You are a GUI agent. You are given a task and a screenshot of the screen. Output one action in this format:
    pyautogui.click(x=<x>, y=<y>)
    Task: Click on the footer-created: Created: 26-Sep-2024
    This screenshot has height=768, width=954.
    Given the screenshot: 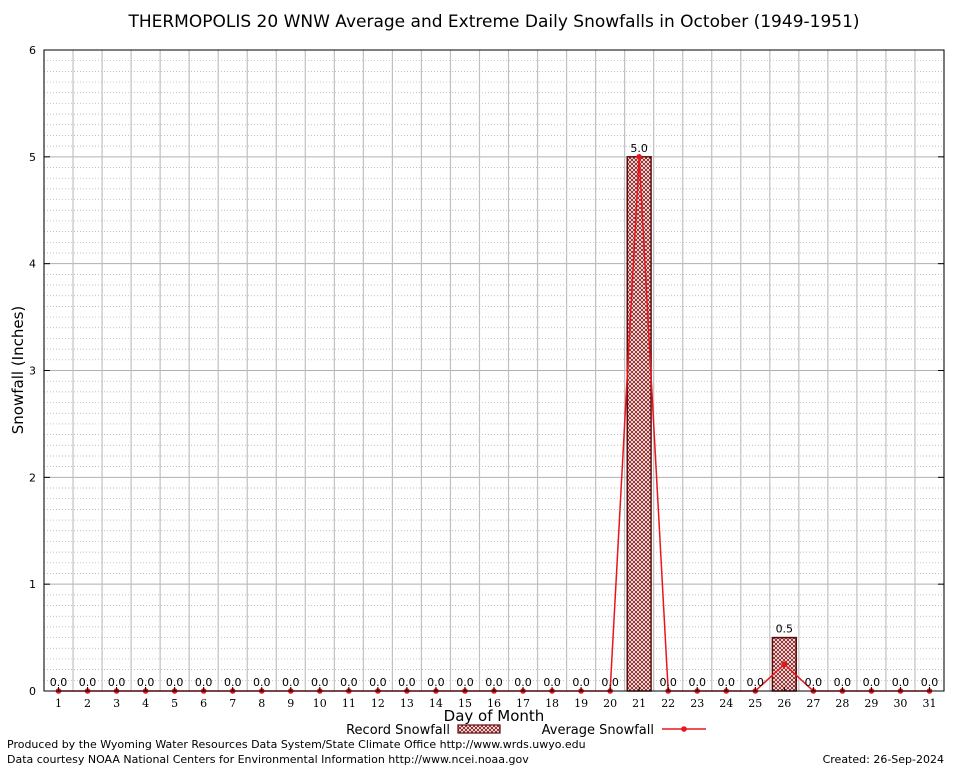 What is the action you would take?
    pyautogui.click(x=883, y=759)
    